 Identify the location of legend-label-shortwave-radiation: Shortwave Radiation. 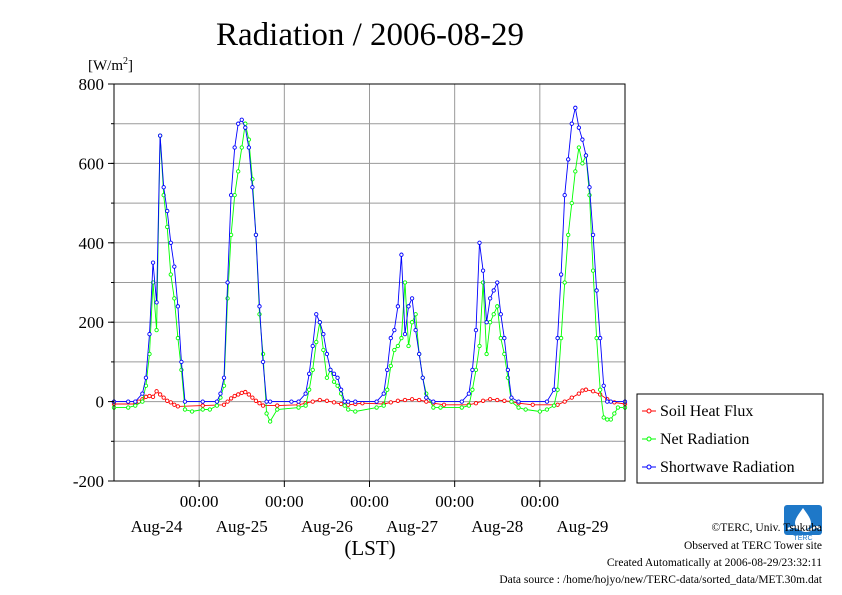
(727, 467).